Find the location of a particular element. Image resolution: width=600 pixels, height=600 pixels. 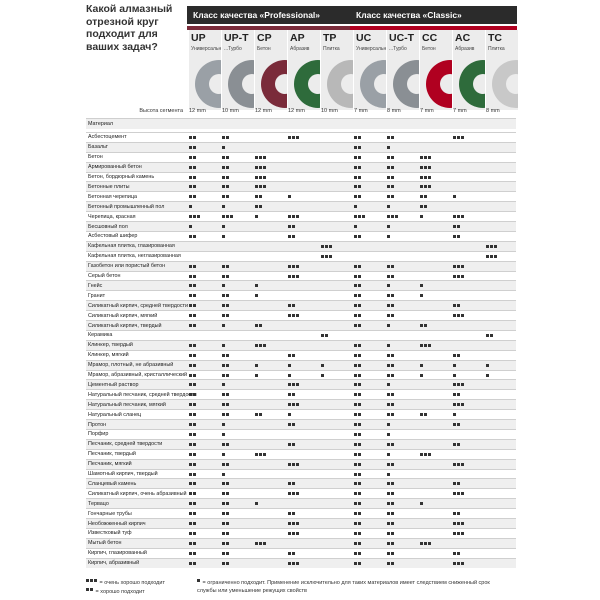

material-name: Асбестоцемент is located at coordinates (107, 137).